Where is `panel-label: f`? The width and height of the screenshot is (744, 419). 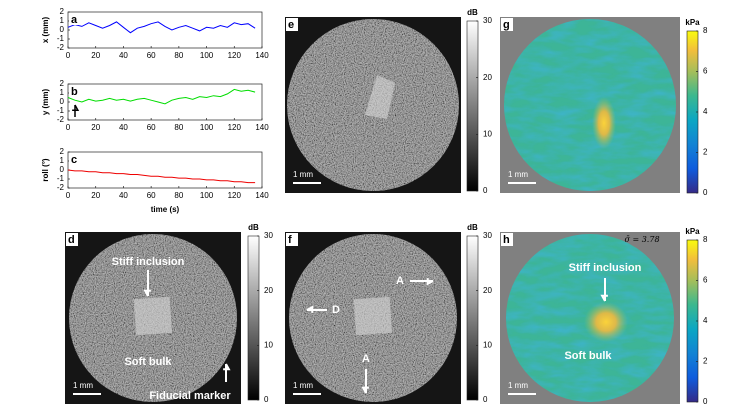
panel-label: f is located at coordinates (290, 240).